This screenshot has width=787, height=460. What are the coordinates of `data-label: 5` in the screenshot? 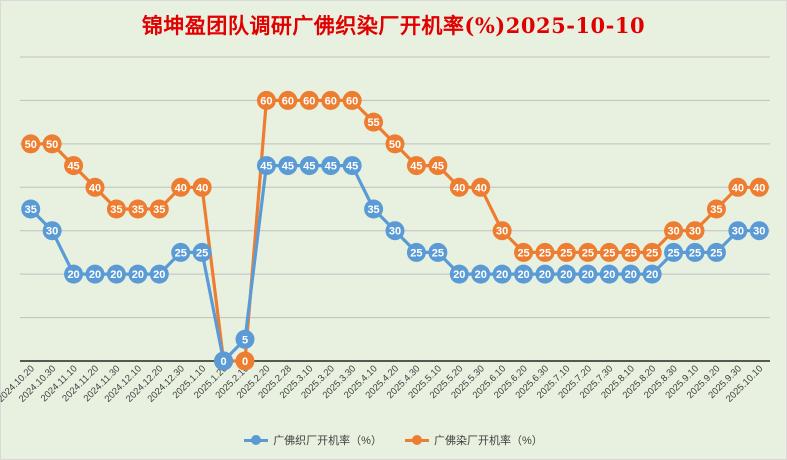 It's located at (245, 340).